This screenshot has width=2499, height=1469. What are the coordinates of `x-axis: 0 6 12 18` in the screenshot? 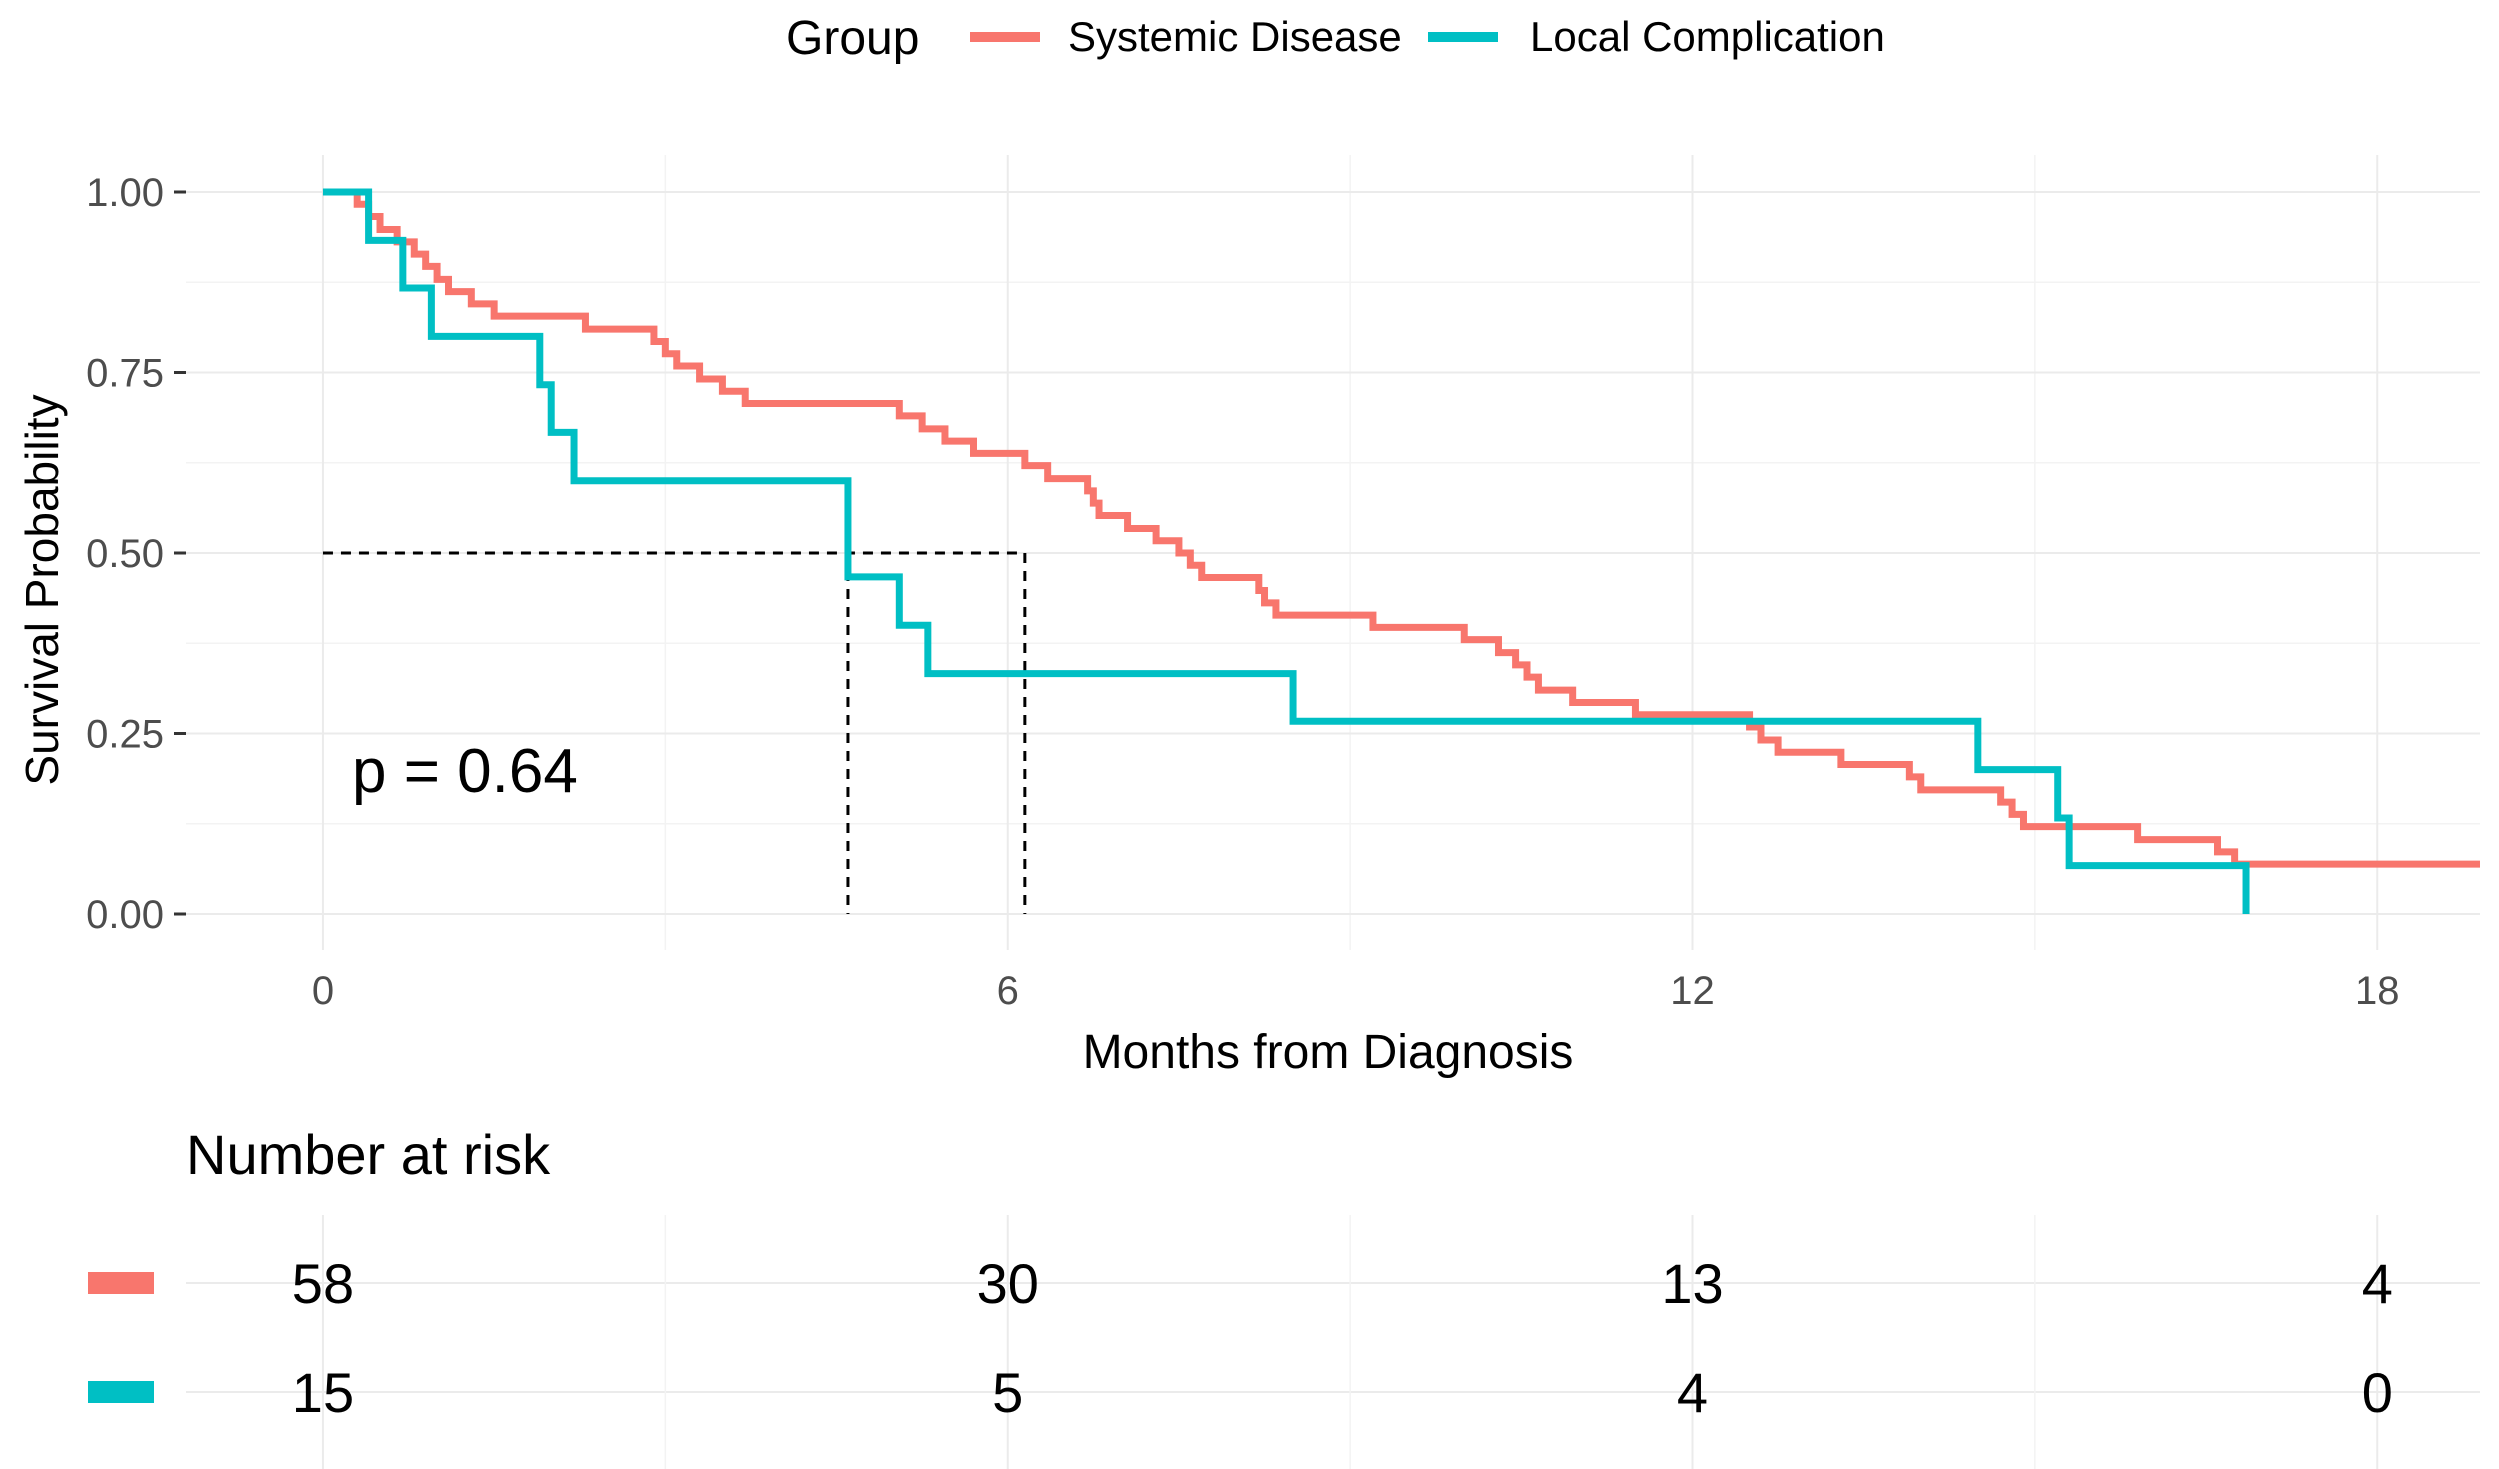 It's located at (1356, 991).